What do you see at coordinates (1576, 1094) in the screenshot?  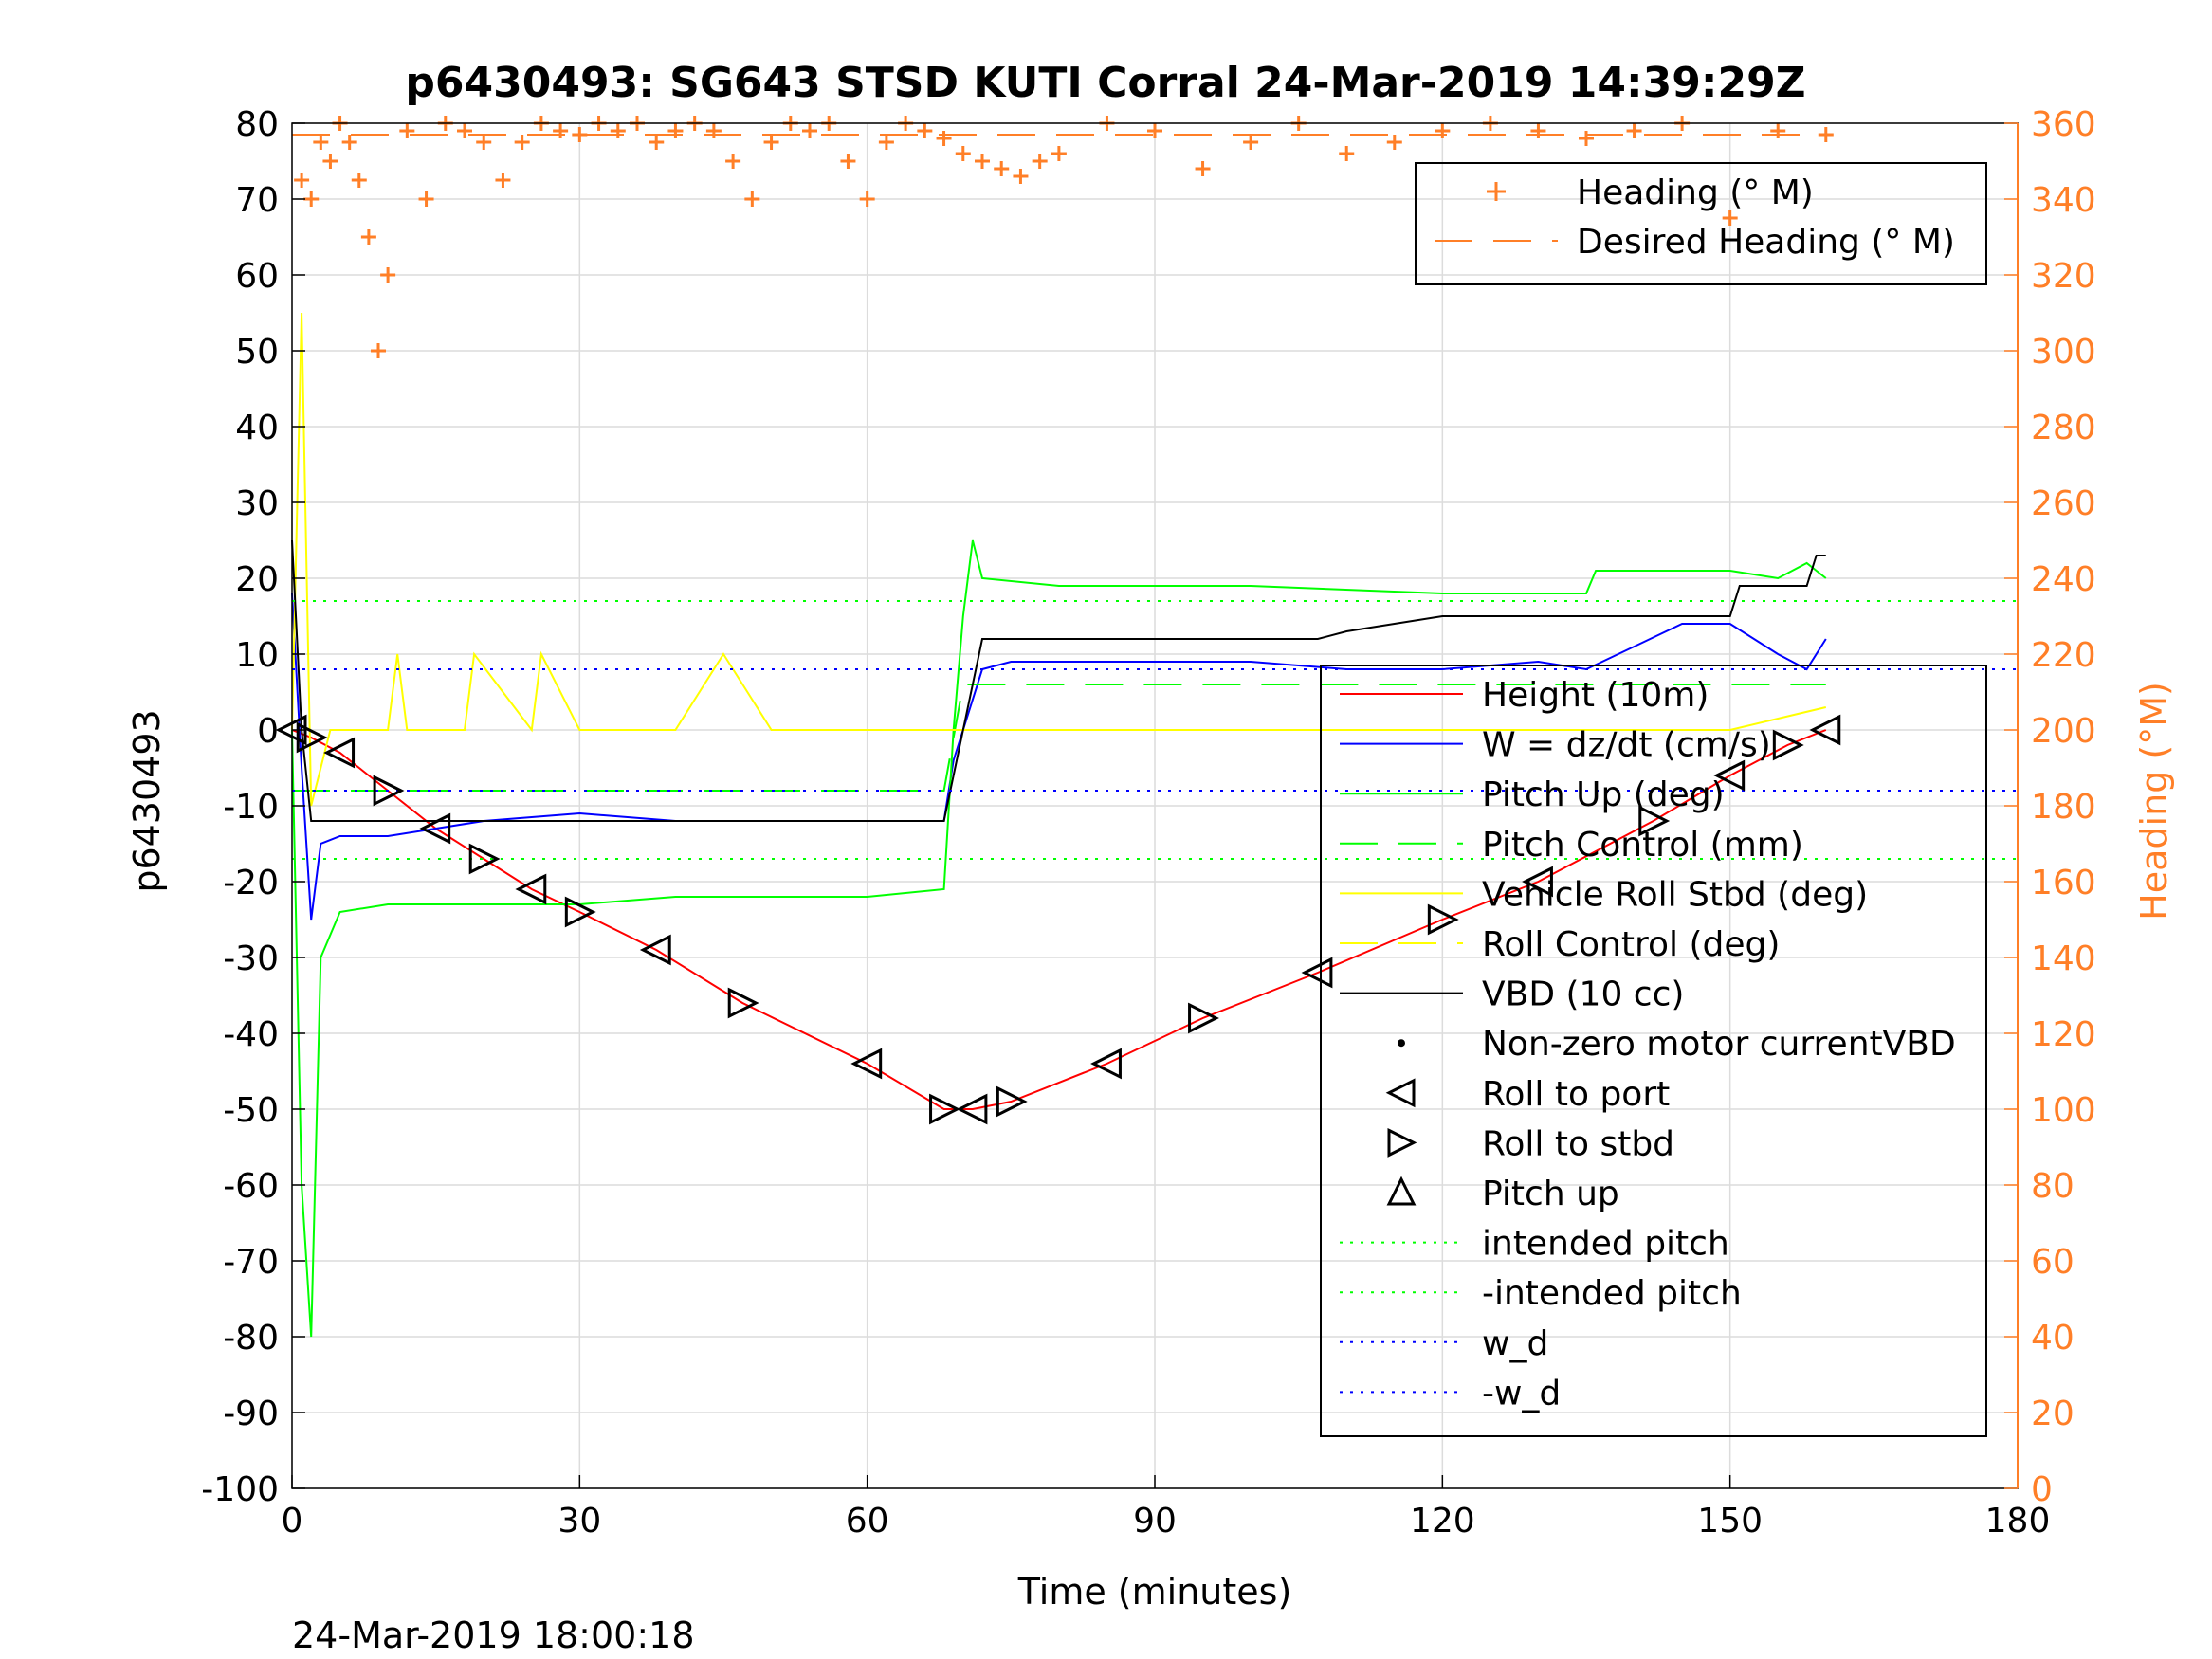 I see `legend-label: Roll to port` at bounding box center [1576, 1094].